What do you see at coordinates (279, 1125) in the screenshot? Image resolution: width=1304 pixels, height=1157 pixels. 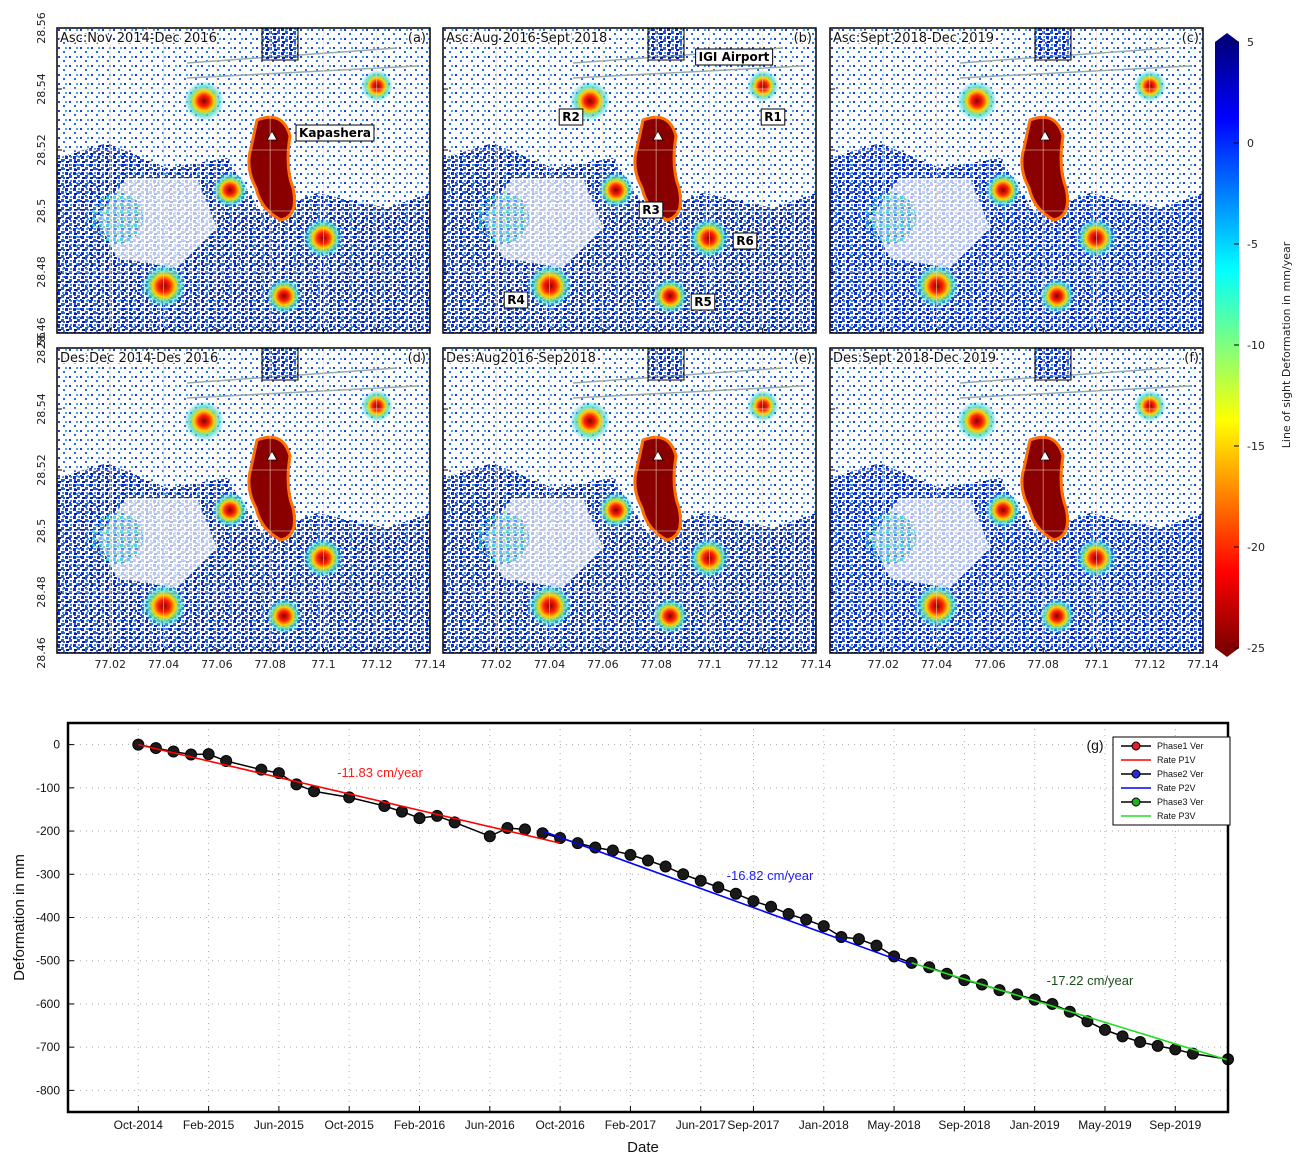 I see `x-tick-label: Jun-2015` at bounding box center [279, 1125].